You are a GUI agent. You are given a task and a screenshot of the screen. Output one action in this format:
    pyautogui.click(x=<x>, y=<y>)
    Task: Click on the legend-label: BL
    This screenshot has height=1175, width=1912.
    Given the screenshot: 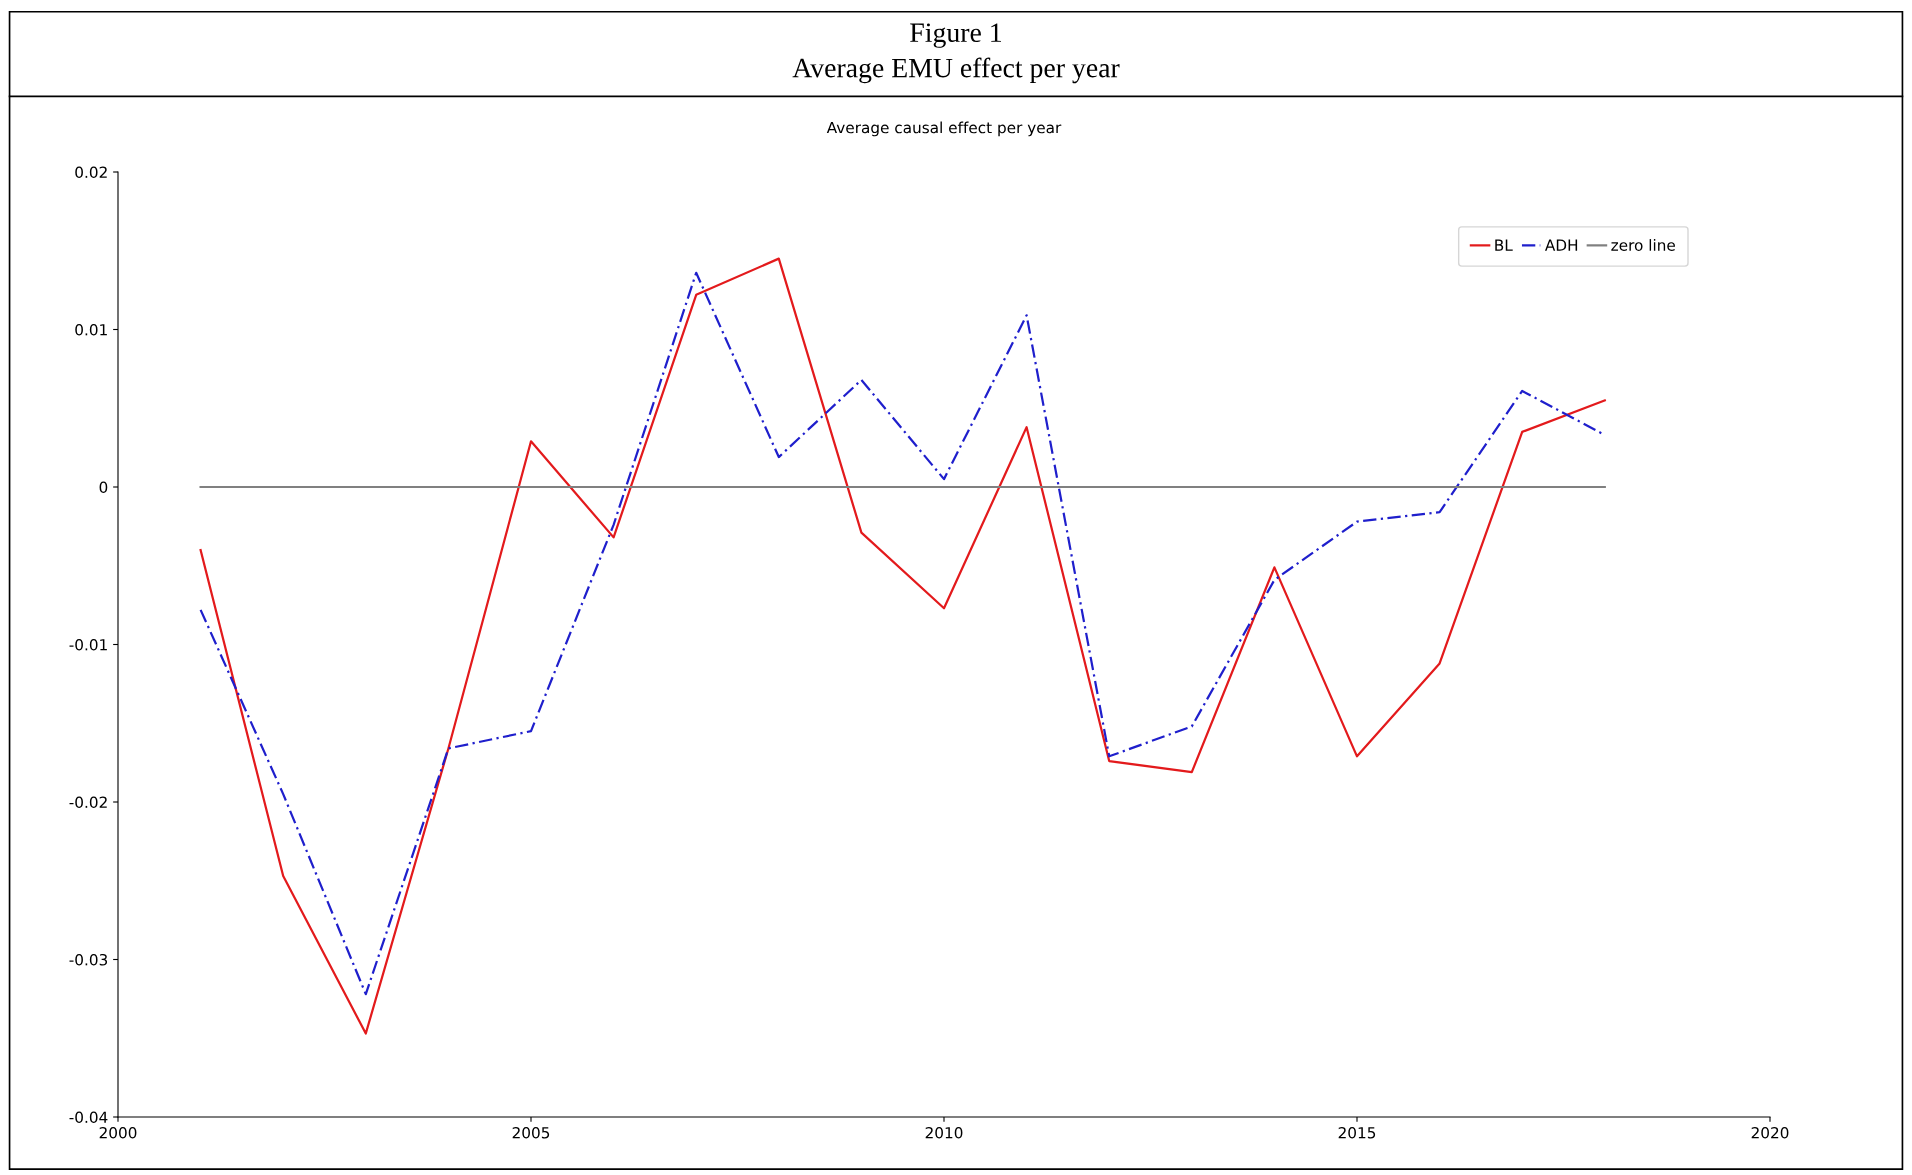 What is the action you would take?
    pyautogui.click(x=1504, y=245)
    